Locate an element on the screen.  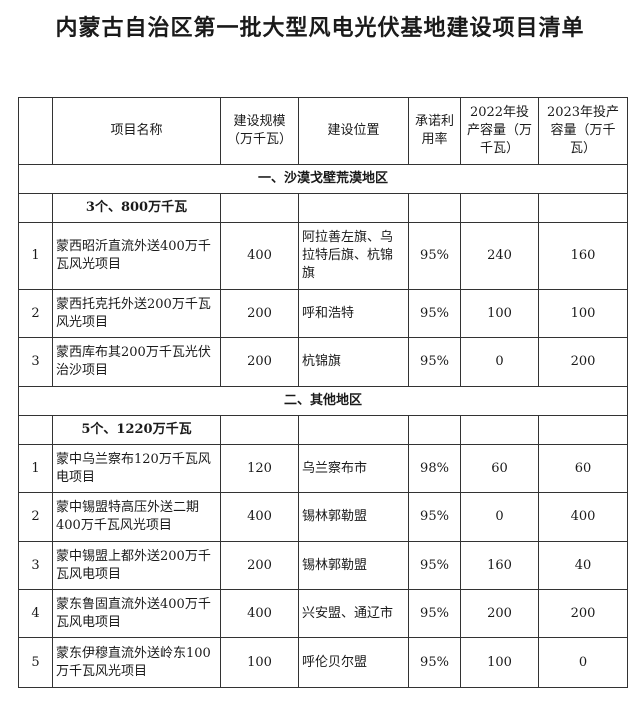
subtotal-row: 3个、800万千瓦 is located at coordinates (323, 208).